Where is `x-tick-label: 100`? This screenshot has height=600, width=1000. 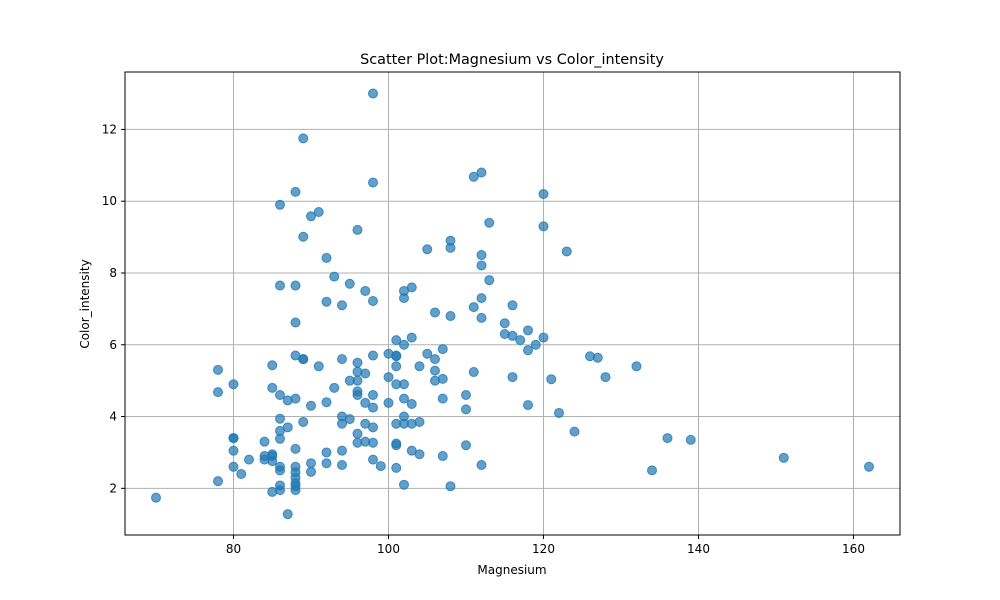
x-tick-label: 100 is located at coordinates (388, 549).